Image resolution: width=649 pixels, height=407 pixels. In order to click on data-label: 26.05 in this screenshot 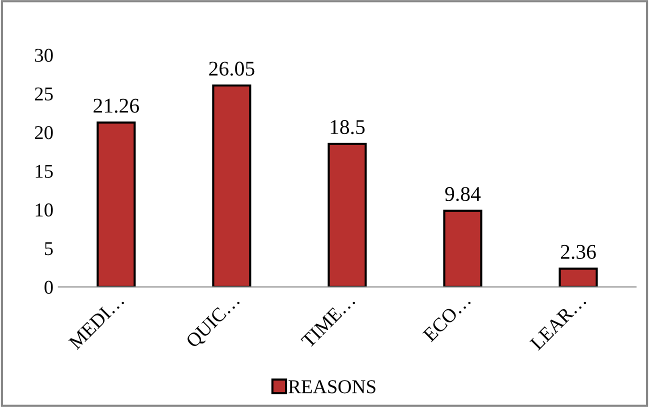, I will do `click(231, 69)`.